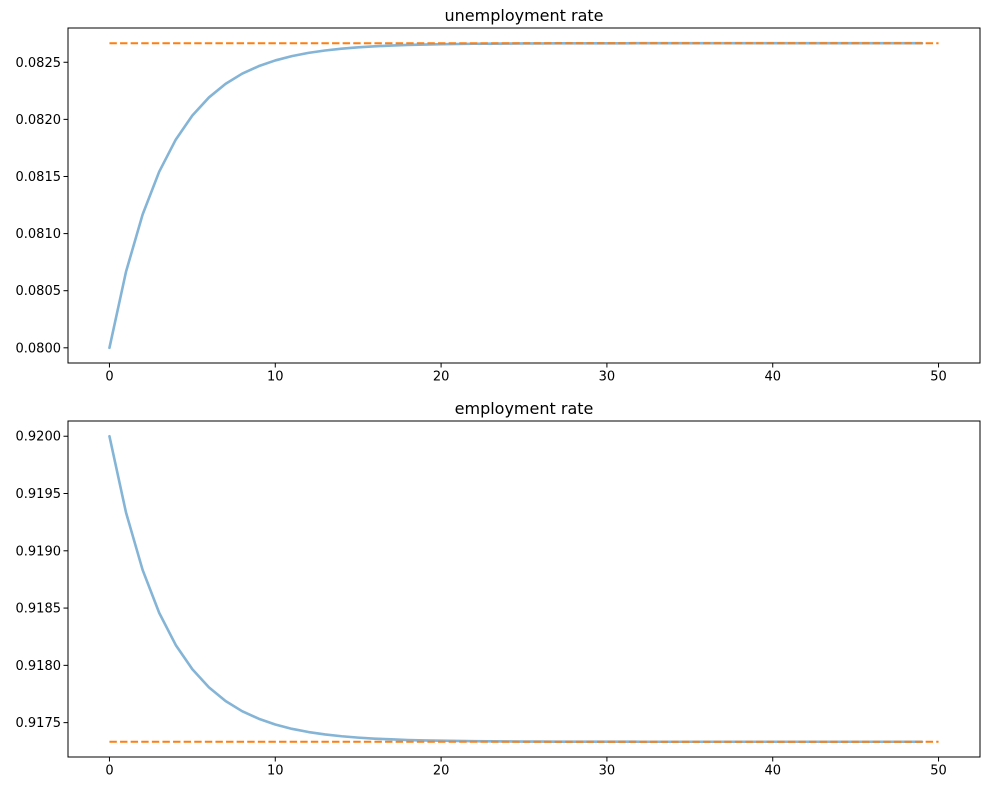  Describe the element at coordinates (39, 551) in the screenshot. I see `y-tick-label: 0.9190` at that location.